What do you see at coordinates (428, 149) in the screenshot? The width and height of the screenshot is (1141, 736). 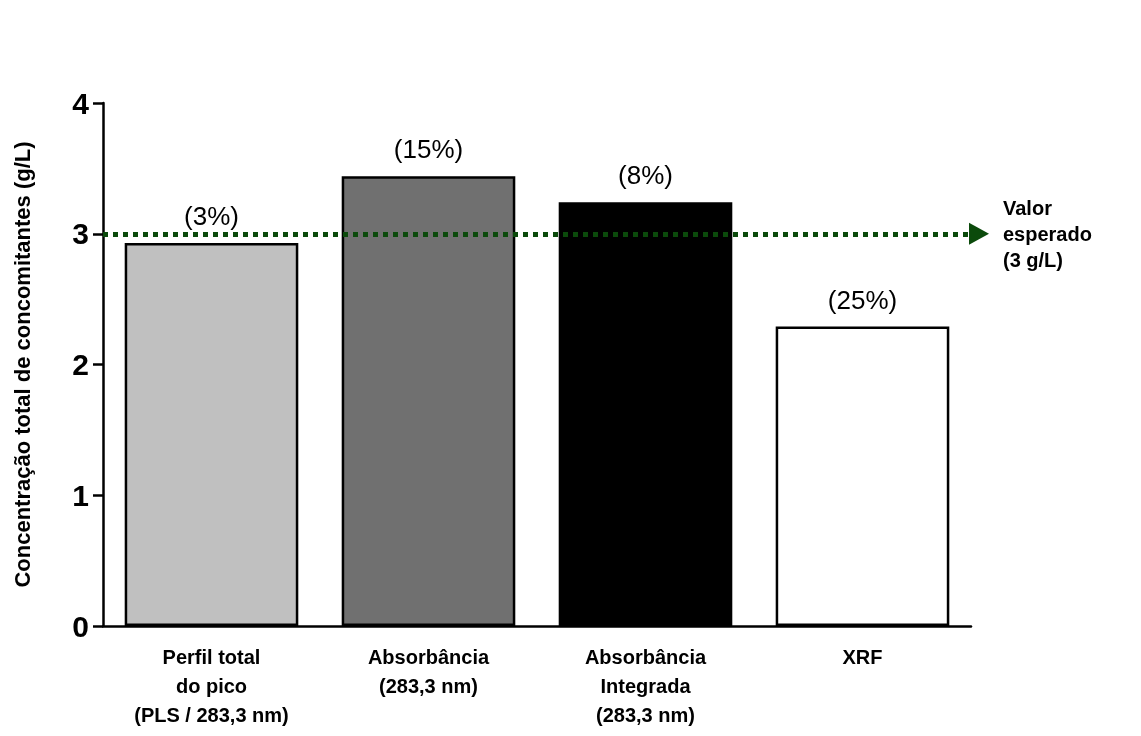 I see `annotation: (15%)` at bounding box center [428, 149].